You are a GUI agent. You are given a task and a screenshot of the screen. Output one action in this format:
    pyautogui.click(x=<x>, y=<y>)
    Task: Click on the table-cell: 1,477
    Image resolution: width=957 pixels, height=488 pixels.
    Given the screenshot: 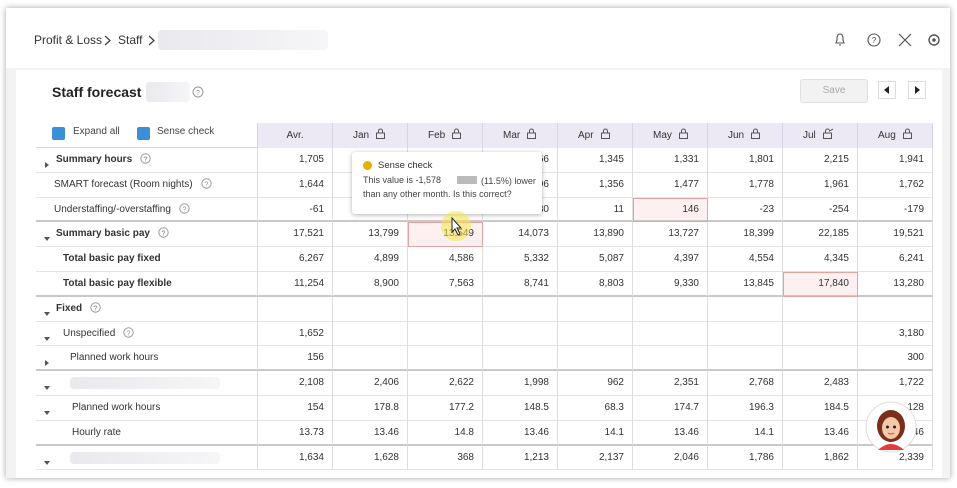 What is the action you would take?
    pyautogui.click(x=670, y=185)
    